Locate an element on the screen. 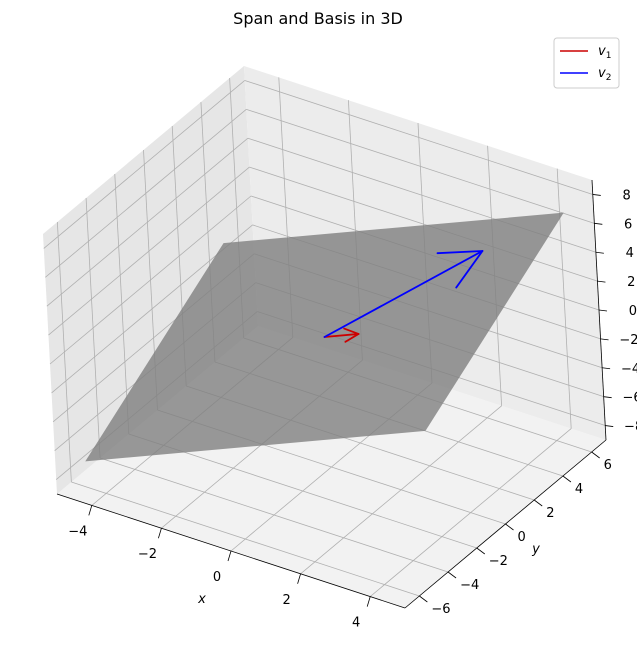 The image size is (637, 658). z-tick-label: −2 is located at coordinates (628, 340).